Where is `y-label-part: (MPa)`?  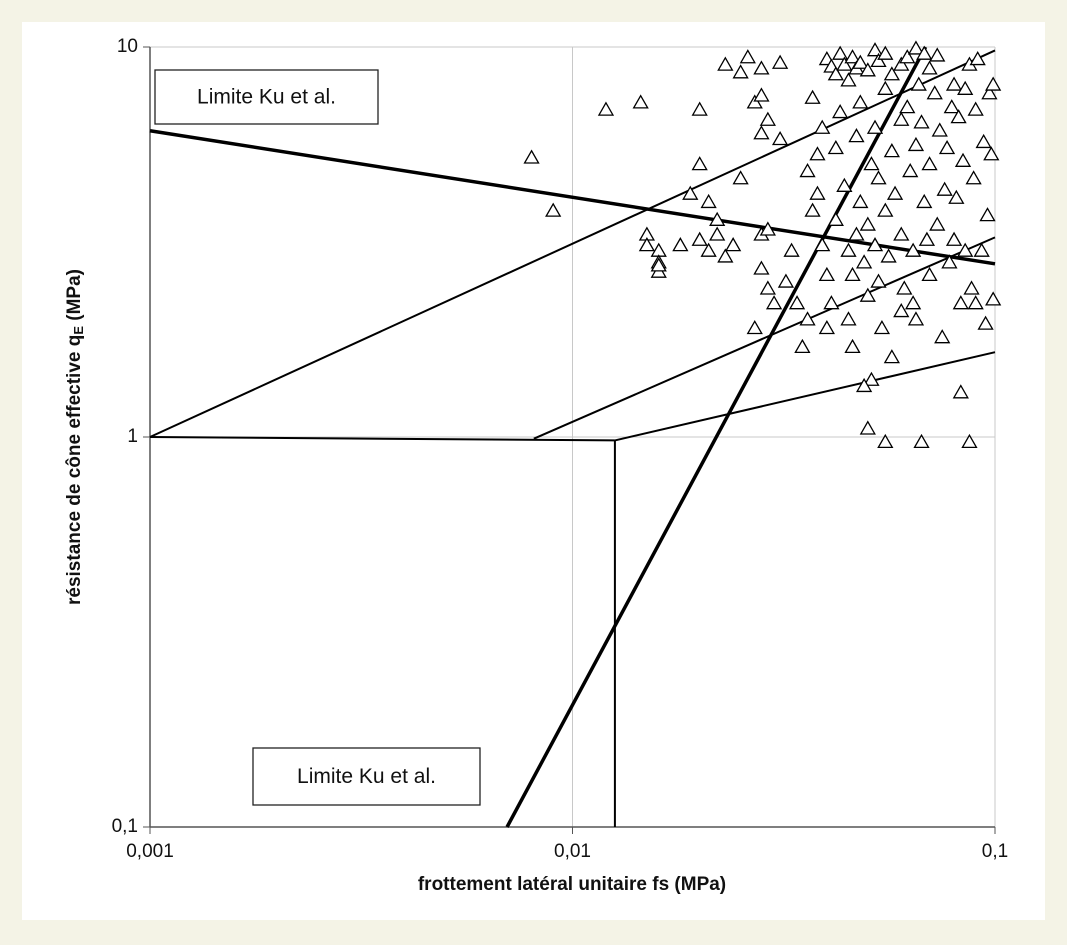 y-label-part: (MPa) is located at coordinates (74, 297).